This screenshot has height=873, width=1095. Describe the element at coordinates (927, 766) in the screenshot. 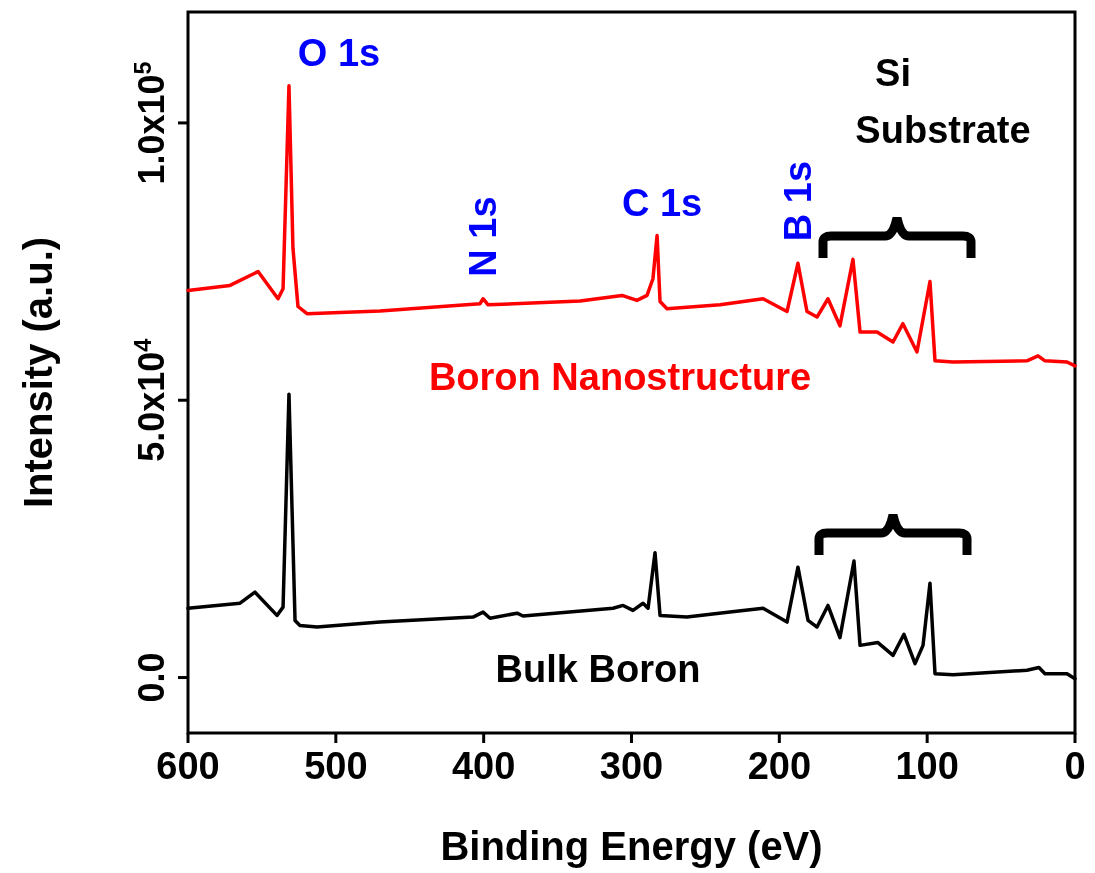

I see `x-tick-label: 100` at that location.